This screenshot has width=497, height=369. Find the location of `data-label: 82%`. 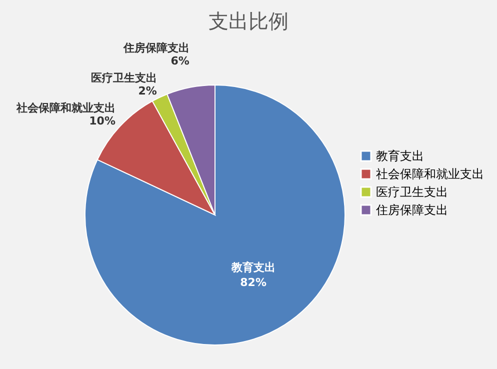

data-label: 82% is located at coordinates (253, 282).